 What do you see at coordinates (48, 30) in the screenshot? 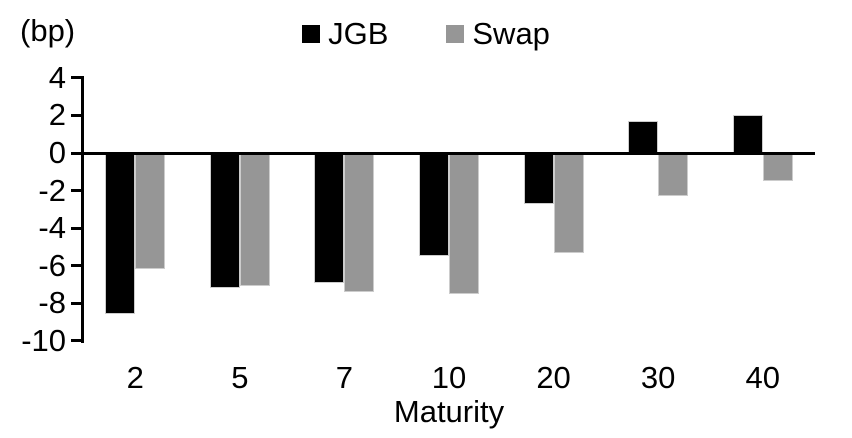
I see `y-axis-unit-label: (bp)` at bounding box center [48, 30].